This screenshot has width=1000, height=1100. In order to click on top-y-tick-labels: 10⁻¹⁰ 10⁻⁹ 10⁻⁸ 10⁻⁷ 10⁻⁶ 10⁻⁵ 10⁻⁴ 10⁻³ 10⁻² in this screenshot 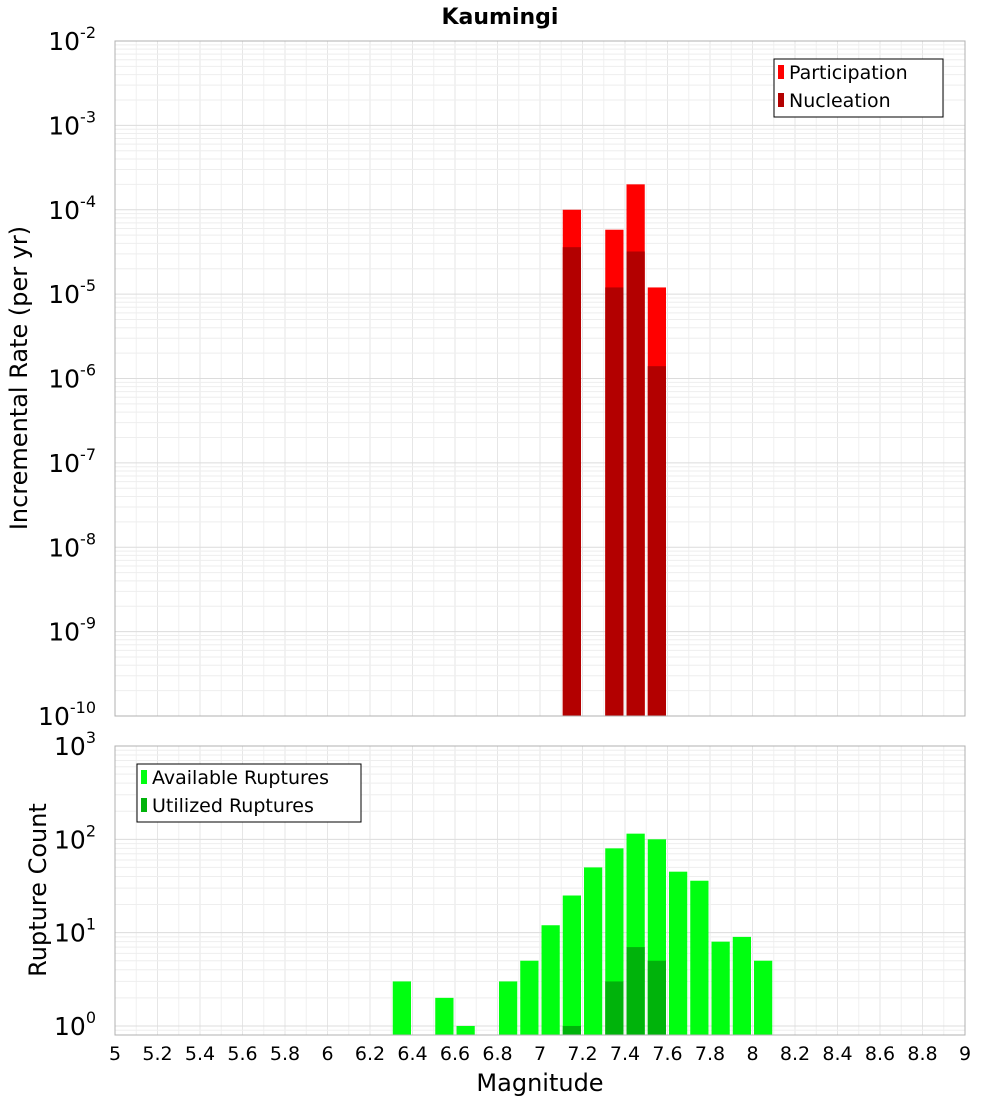, I will do `click(67, 377)`.